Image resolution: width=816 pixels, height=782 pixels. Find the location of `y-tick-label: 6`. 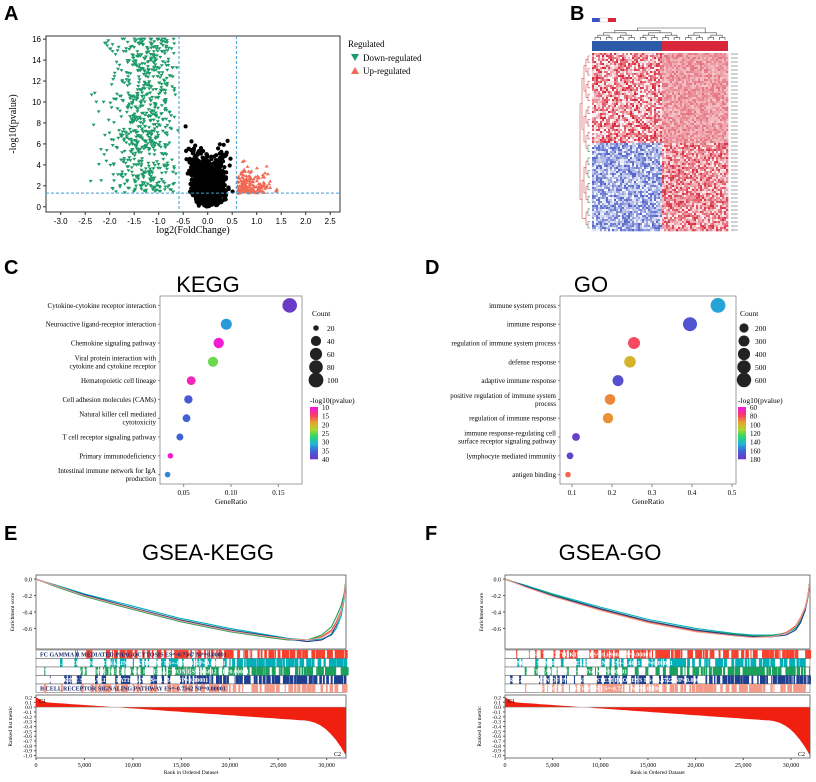

y-tick-label: 6 is located at coordinates (39, 144).